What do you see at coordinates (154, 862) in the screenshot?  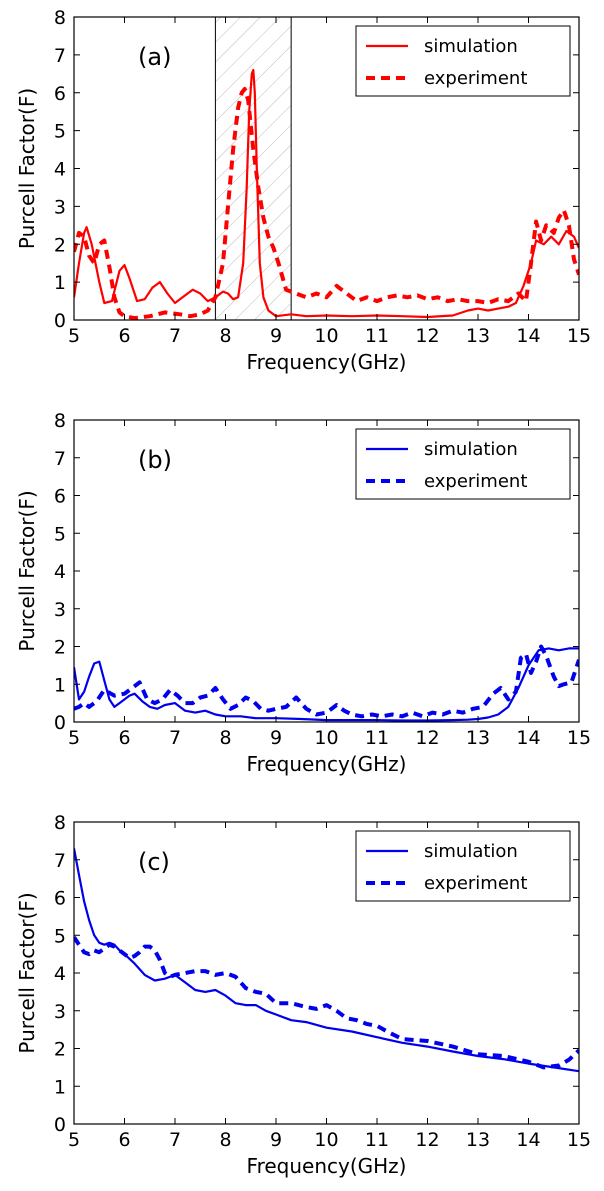 I see `panel-label: (c)` at bounding box center [154, 862].